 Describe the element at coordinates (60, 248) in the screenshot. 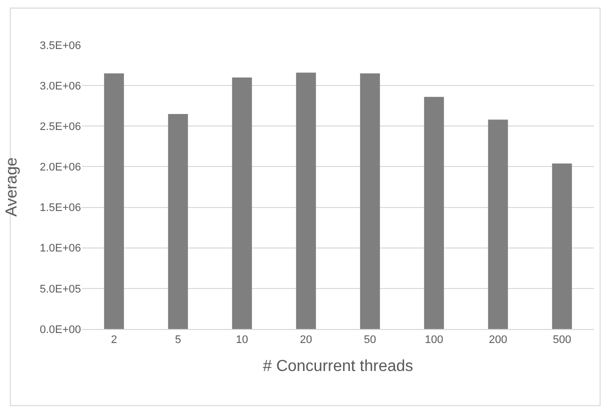

I see `y-tick-label: 1.0E+06` at that location.